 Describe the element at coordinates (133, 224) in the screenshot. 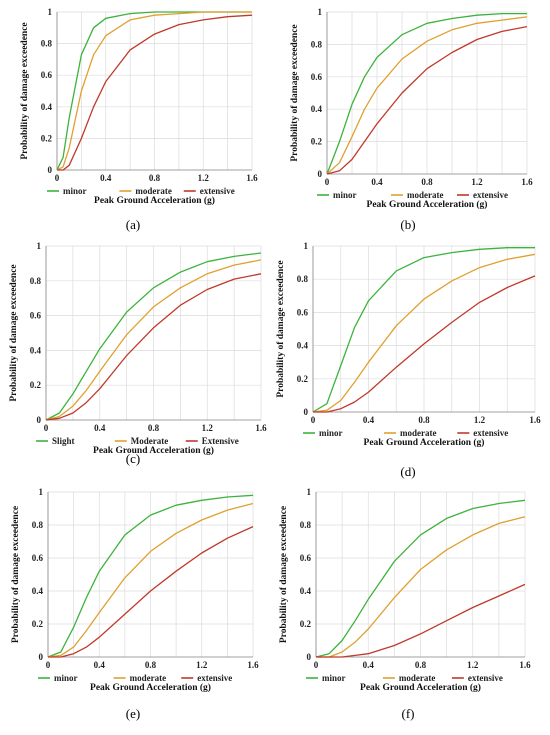

I see `panel-label: (a)` at that location.